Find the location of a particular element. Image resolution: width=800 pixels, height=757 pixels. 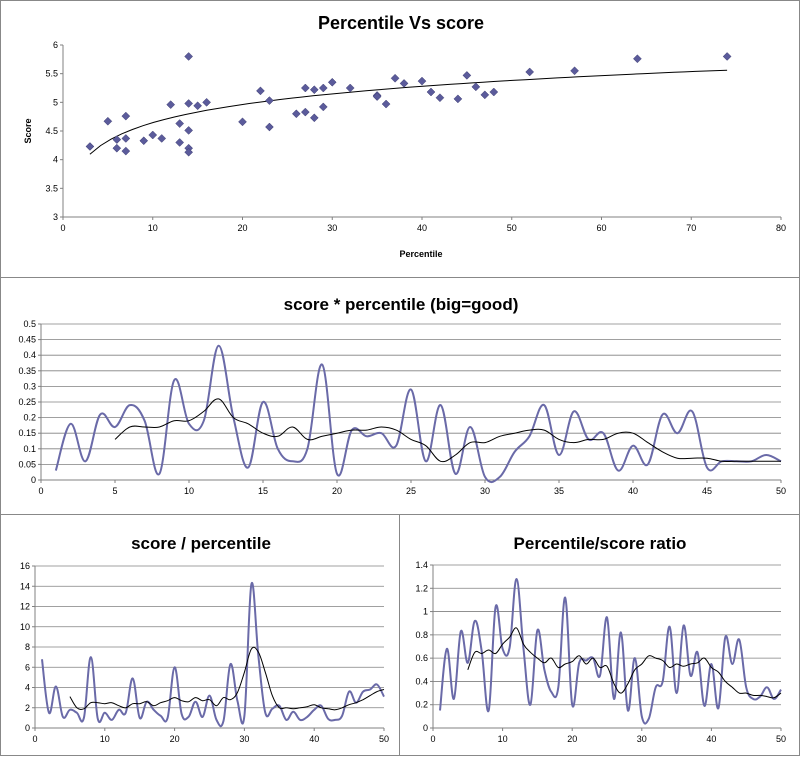

x-tick-label: 25 is located at coordinates (411, 491).